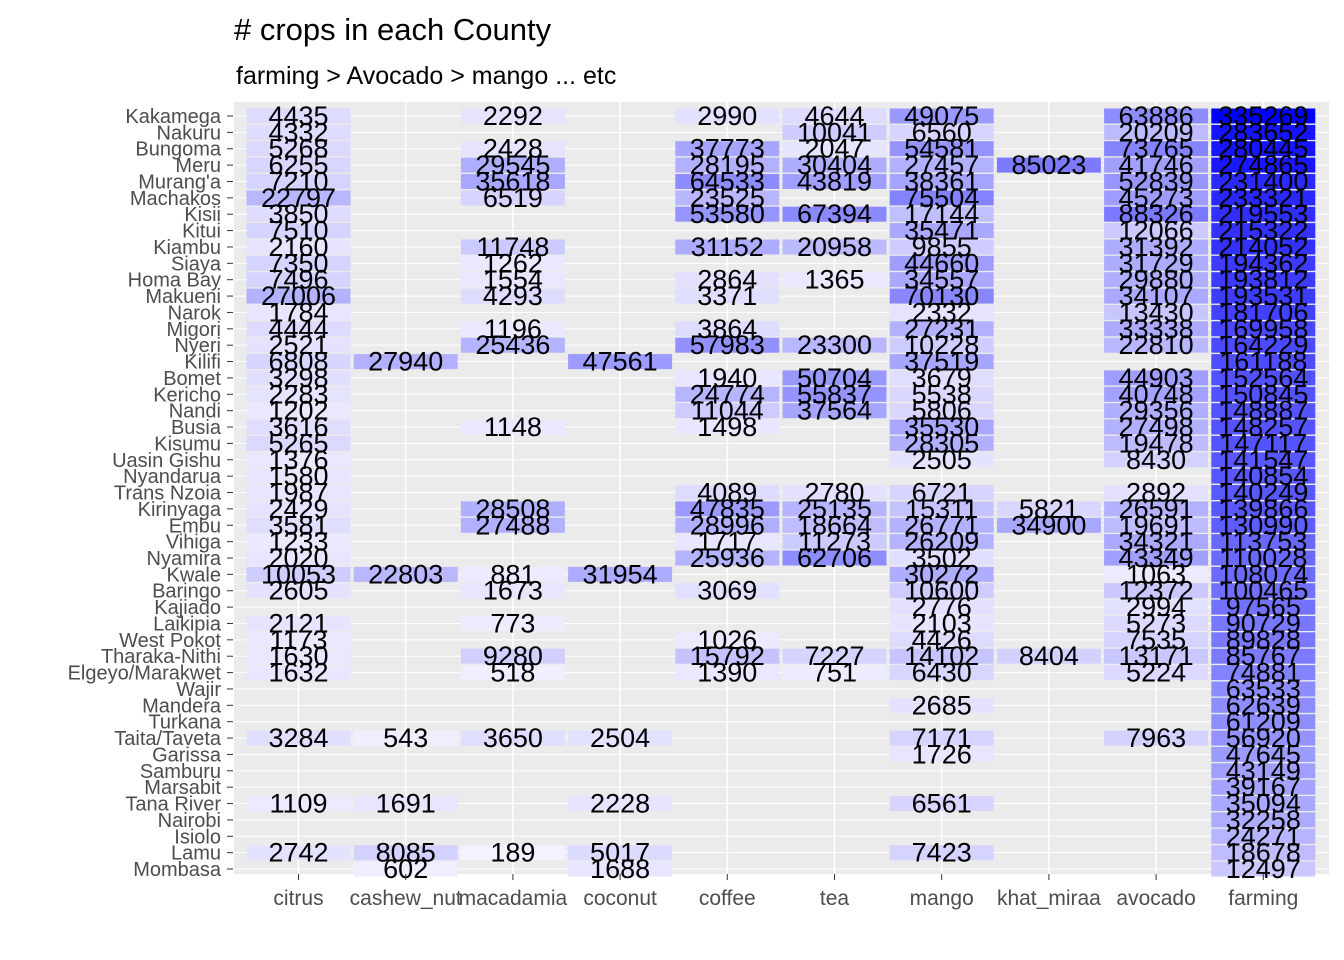 This screenshot has height=960, width=1344. Describe the element at coordinates (145, 674) in the screenshot. I see `y-tick-label-elgeyo-marakwet: Elgeyo/Marakwet` at that location.